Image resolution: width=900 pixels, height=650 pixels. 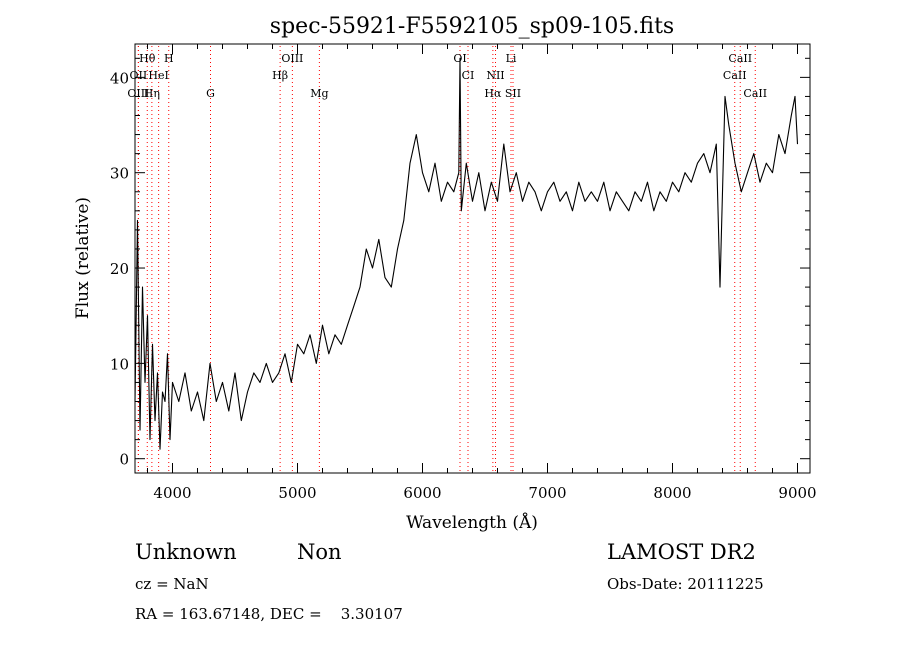 I want to click on x-tick-label-3: 7000, so click(x=547, y=493).